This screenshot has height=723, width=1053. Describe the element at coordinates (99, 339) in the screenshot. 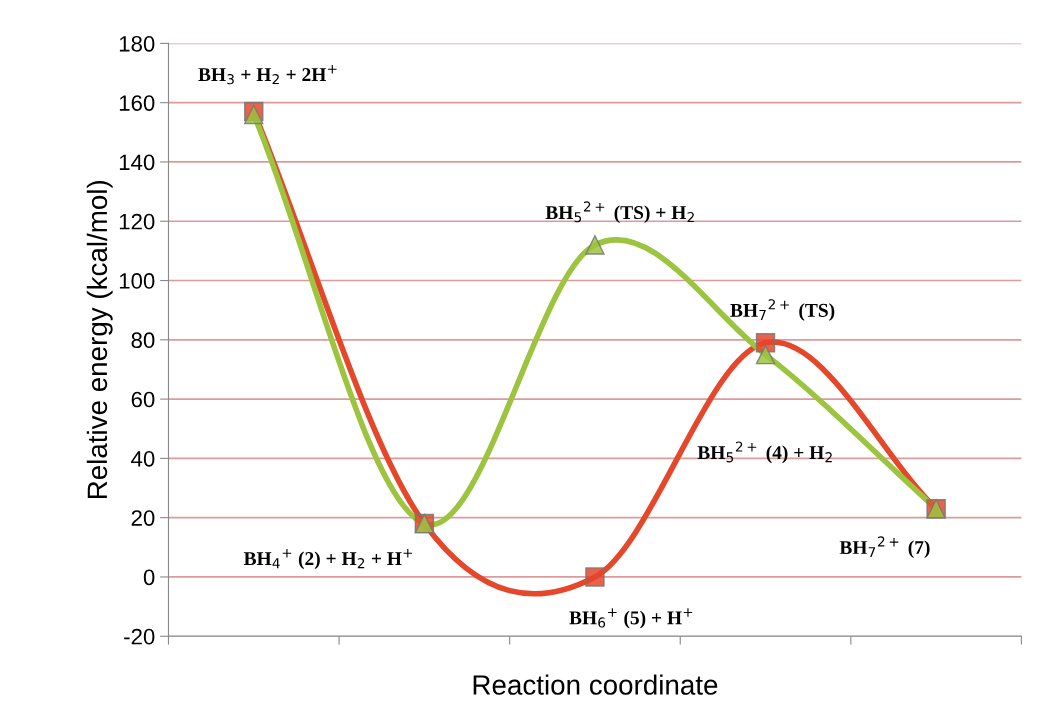

I see `y-axis-title: Relative energy (kcal/mol)` at that location.